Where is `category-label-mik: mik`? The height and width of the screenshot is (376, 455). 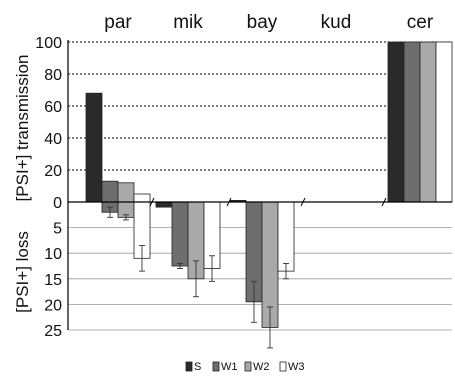
category-label-mik: mik is located at coordinates (188, 22).